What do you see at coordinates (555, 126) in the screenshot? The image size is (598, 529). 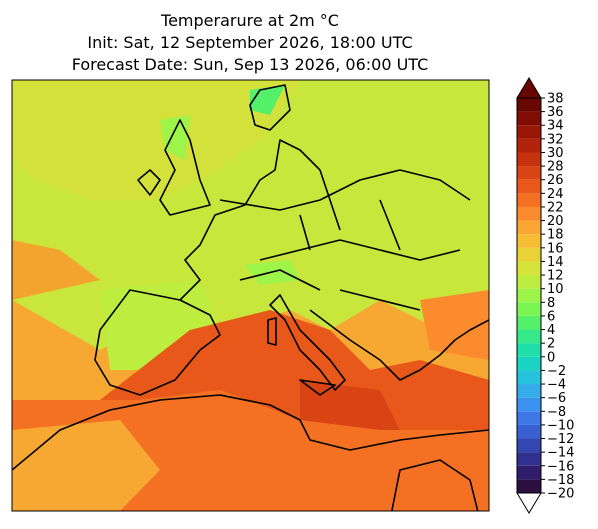 I see `colorbar-tick-label: 34` at bounding box center [555, 126].